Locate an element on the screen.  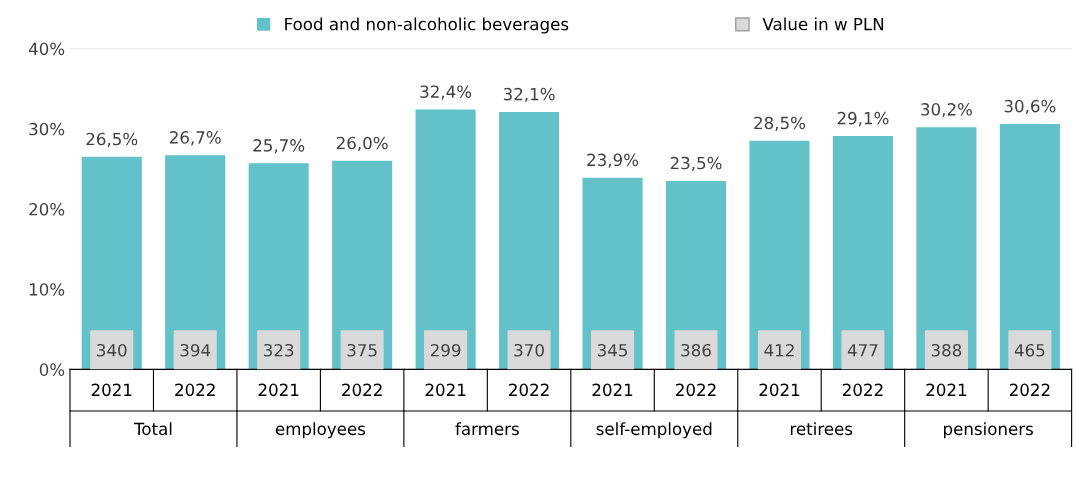
data-label: 25,7% is located at coordinates (279, 146).